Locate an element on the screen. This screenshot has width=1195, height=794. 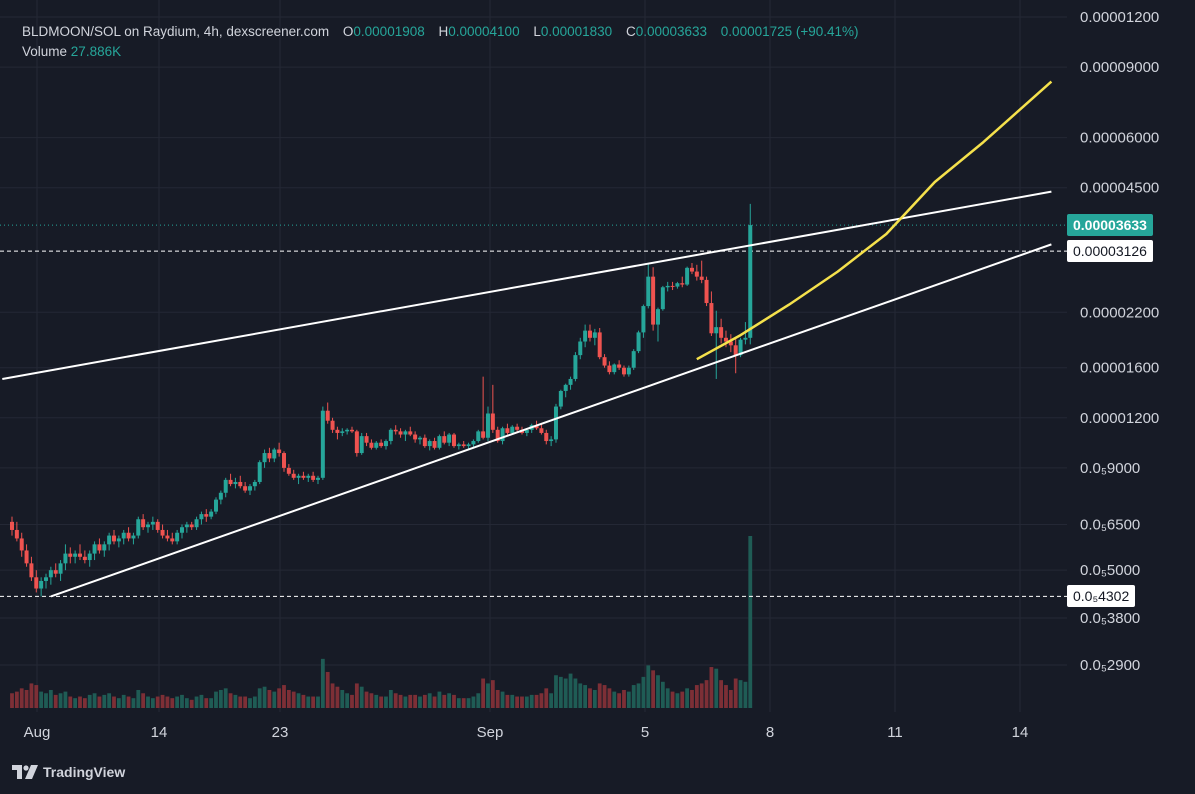
x-tick-label: Aug is located at coordinates (37, 732).